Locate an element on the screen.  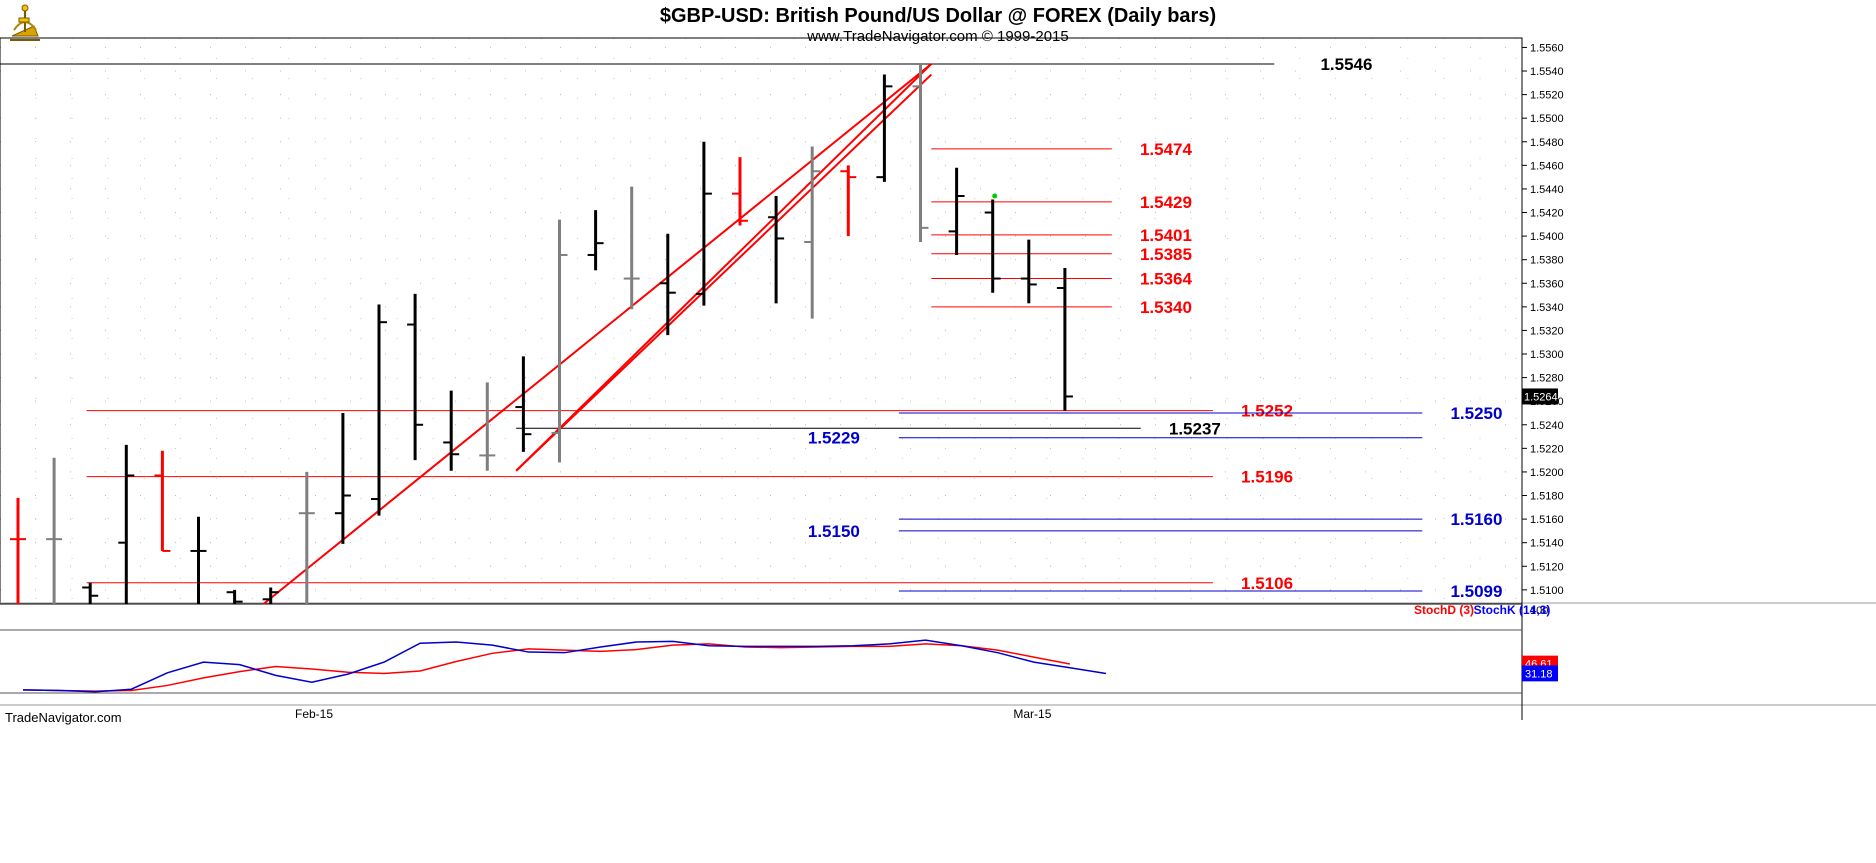
price-tick-label: 1.5540 is located at coordinates (1547, 72).